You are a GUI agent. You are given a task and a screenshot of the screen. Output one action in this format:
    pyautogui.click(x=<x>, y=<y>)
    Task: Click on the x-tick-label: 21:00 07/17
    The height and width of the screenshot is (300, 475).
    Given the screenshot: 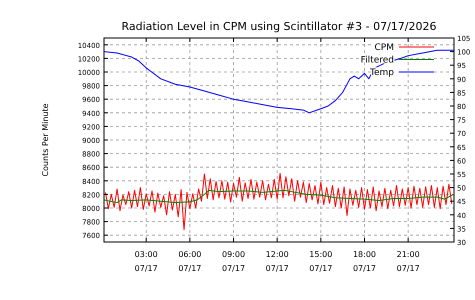 What is the action you would take?
    pyautogui.click(x=408, y=261)
    